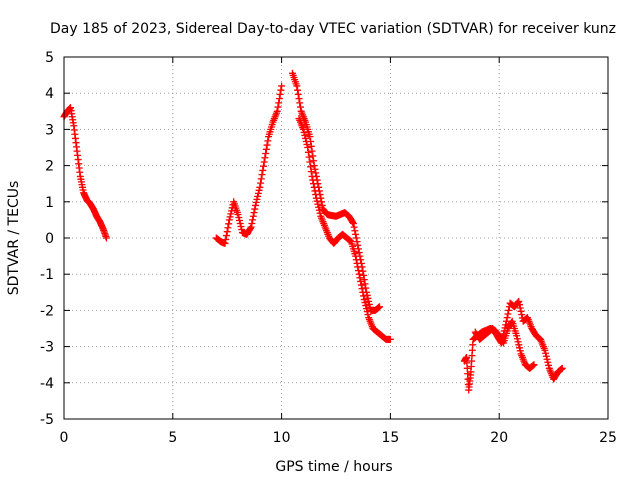 This screenshot has height=480, width=640. I want to click on x-tick-label: 0, so click(64, 438).